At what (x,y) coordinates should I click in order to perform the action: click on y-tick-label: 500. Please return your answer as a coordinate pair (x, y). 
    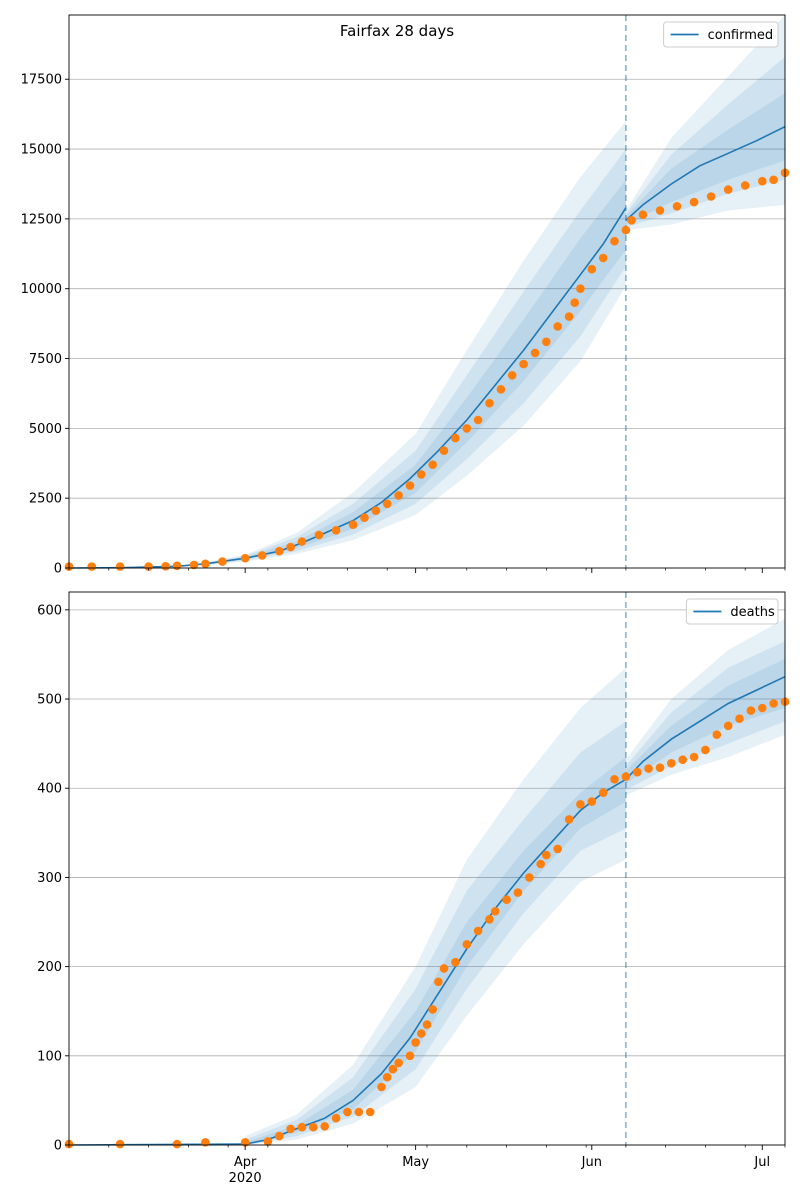
    Looking at the image, I should click on (49, 700).